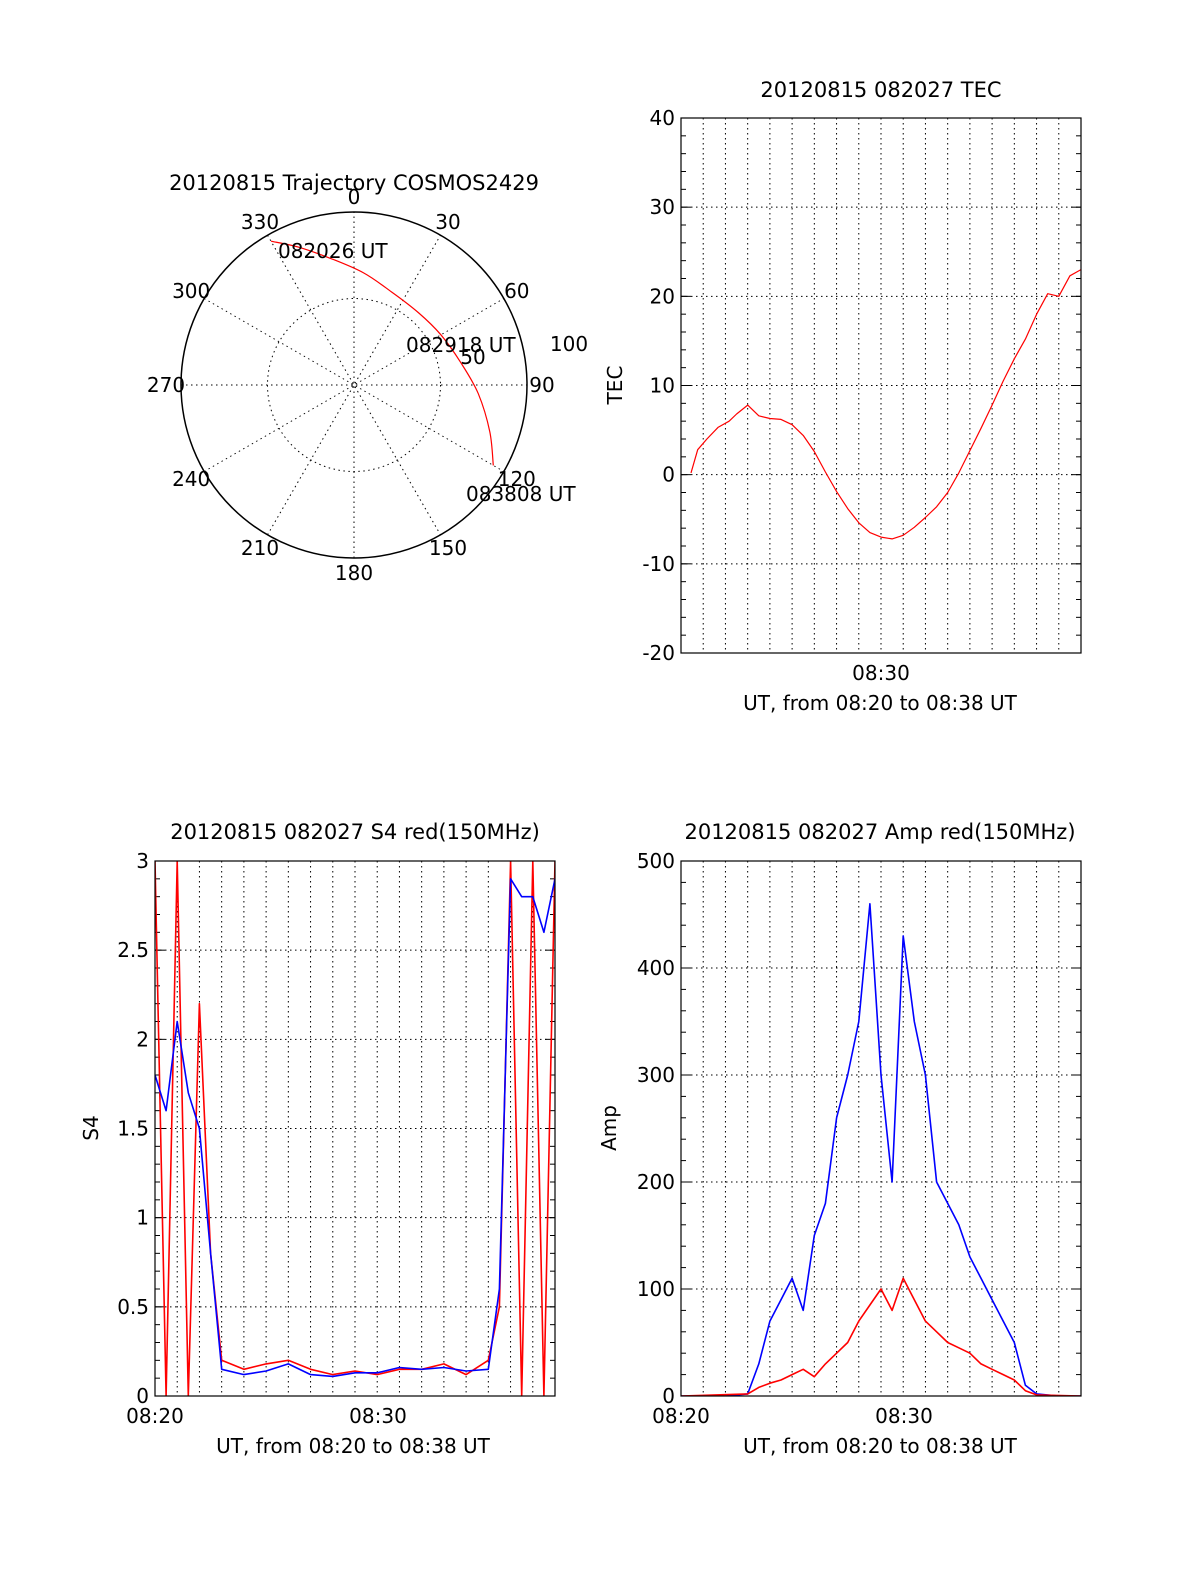 The image size is (1200, 1575). Describe the element at coordinates (516, 291) in the screenshot. I see `polar-angle-label: 60` at that location.